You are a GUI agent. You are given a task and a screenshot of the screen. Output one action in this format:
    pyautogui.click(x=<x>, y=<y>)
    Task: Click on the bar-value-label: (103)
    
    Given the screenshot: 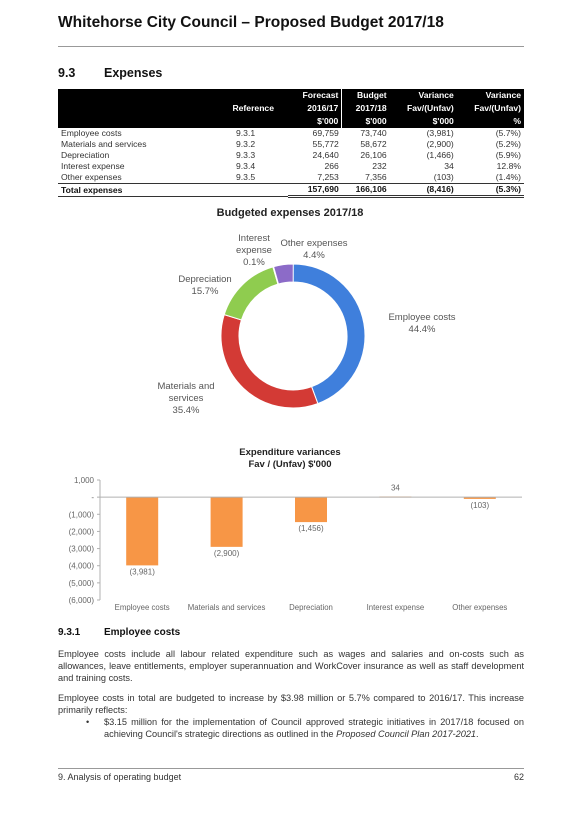 What is the action you would take?
    pyautogui.click(x=479, y=505)
    